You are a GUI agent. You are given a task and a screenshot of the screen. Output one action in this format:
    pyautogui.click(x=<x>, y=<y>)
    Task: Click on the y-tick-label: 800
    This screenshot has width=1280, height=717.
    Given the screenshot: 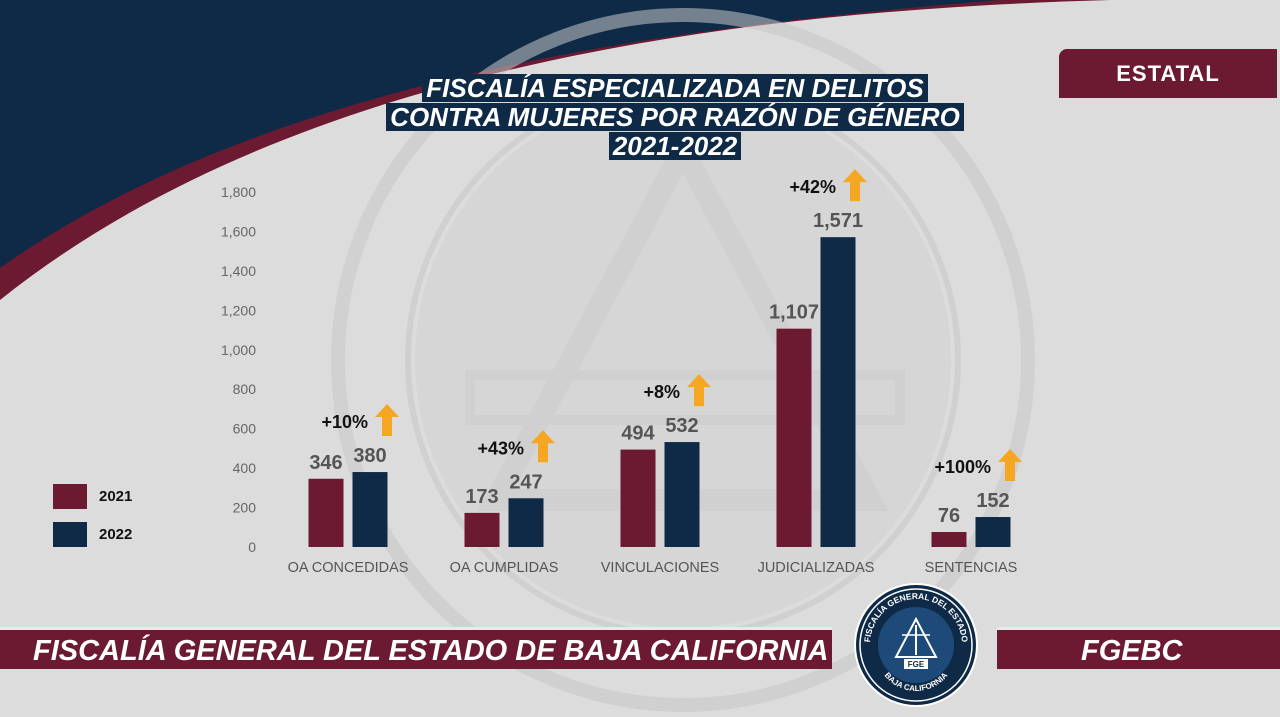 What is the action you would take?
    pyautogui.click(x=245, y=389)
    